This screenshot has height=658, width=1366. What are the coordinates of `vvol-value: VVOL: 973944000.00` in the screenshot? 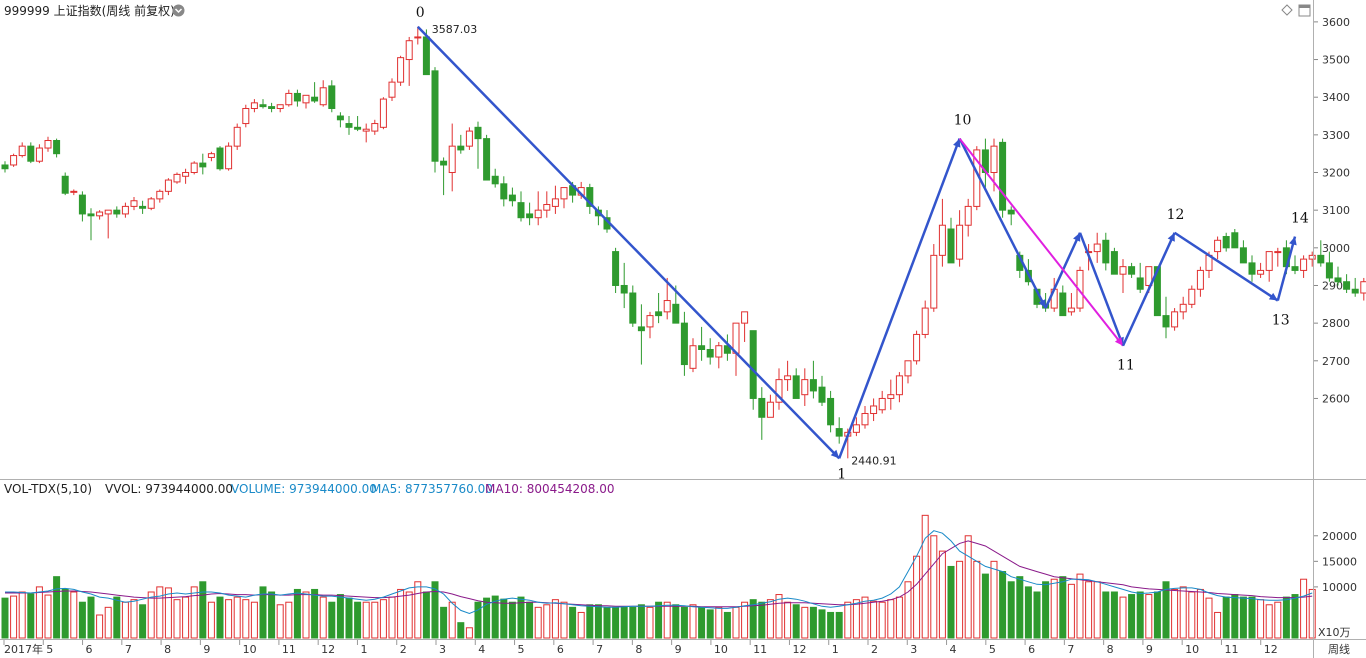 It's located at (169, 489).